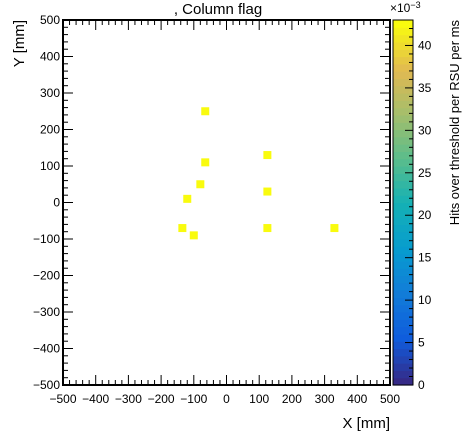  I want to click on y-tick-label: −400, so click(46, 349).